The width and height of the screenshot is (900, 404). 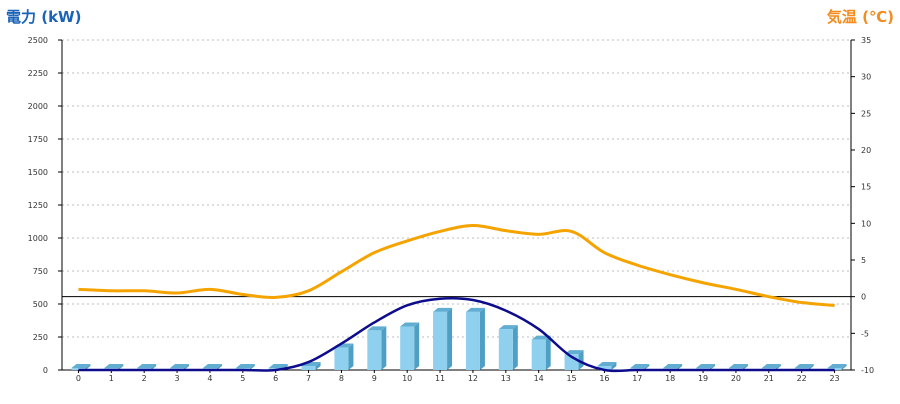 I want to click on left-axis-tick-label: 1250, so click(x=38, y=205).